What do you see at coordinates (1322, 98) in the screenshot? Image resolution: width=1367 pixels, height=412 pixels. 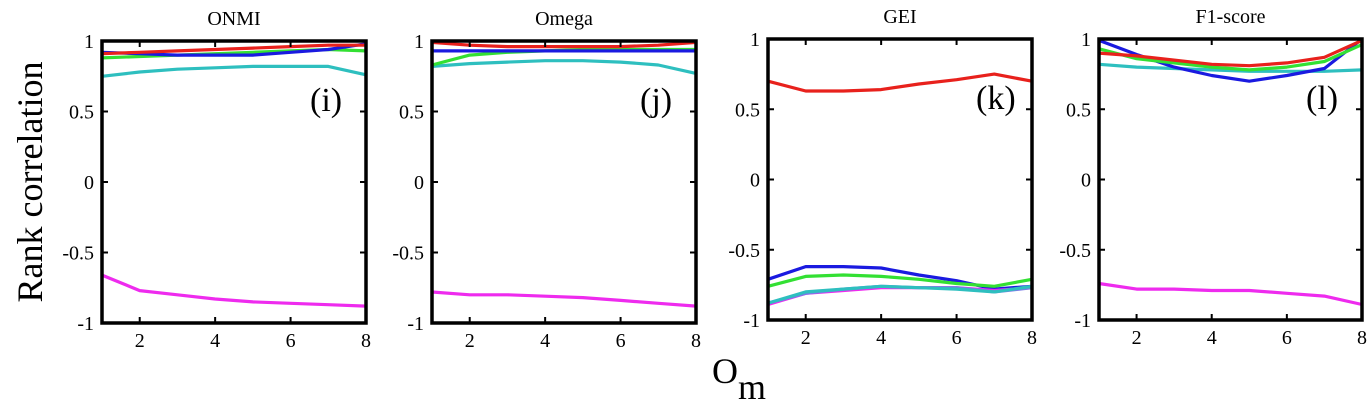 I see `panel-letter-label: (l)` at bounding box center [1322, 98].